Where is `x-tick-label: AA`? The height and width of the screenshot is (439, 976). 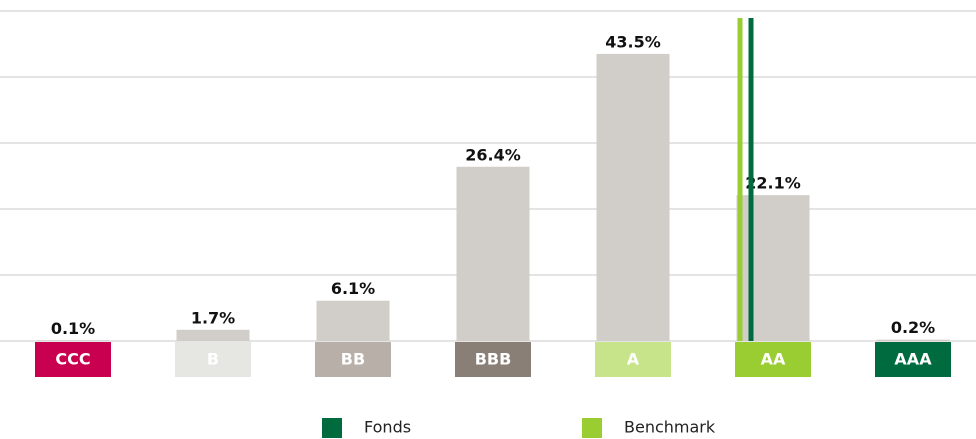
x-tick-label: AA is located at coordinates (773, 359).